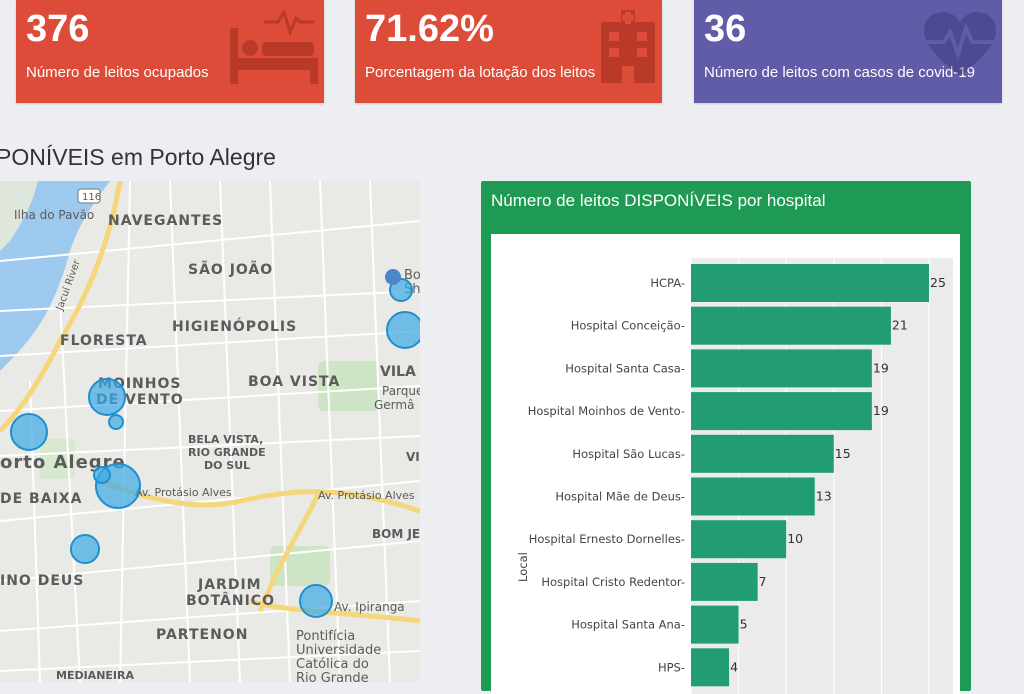 The height and width of the screenshot is (694, 1024). Describe the element at coordinates (839, 72) in the screenshot. I see `stat-label: Número de leitos com casos de covid-19` at that location.